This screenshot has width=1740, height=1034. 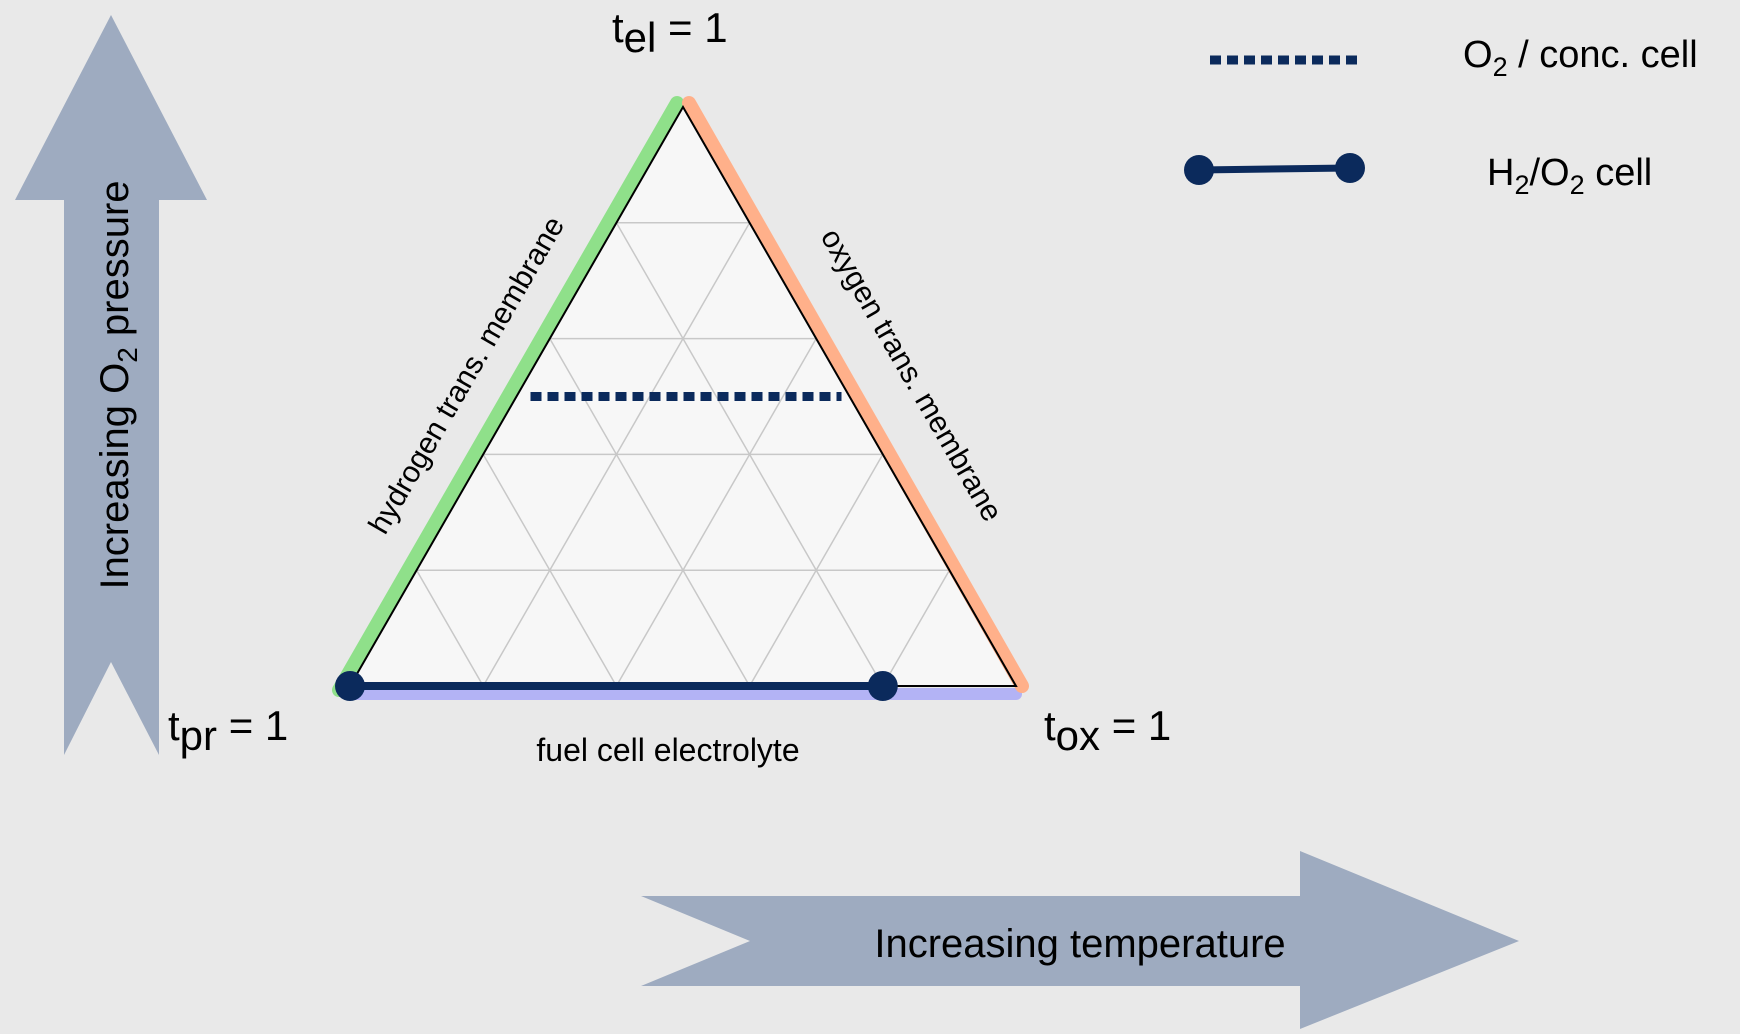 What do you see at coordinates (1199, 170) in the screenshot?
I see `legend-dot-start` at bounding box center [1199, 170].